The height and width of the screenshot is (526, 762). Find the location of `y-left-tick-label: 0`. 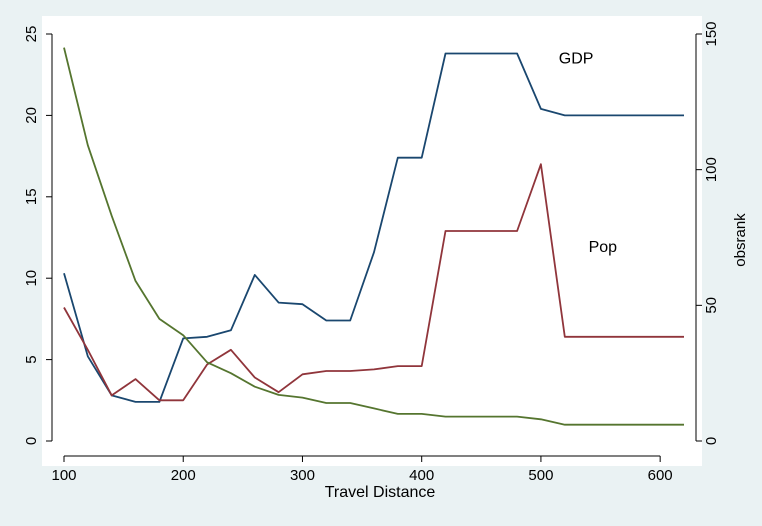

y-left-tick-label: 0 is located at coordinates (31, 441).